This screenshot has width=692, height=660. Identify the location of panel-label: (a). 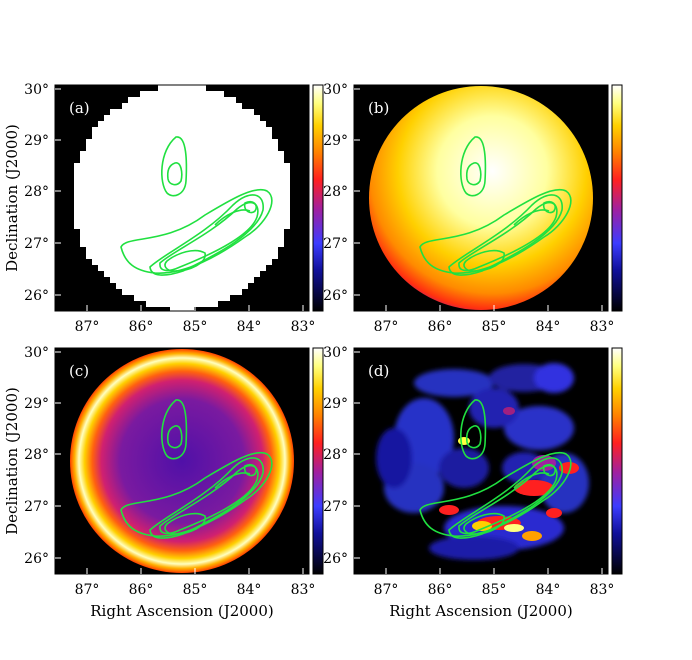
(79, 108).